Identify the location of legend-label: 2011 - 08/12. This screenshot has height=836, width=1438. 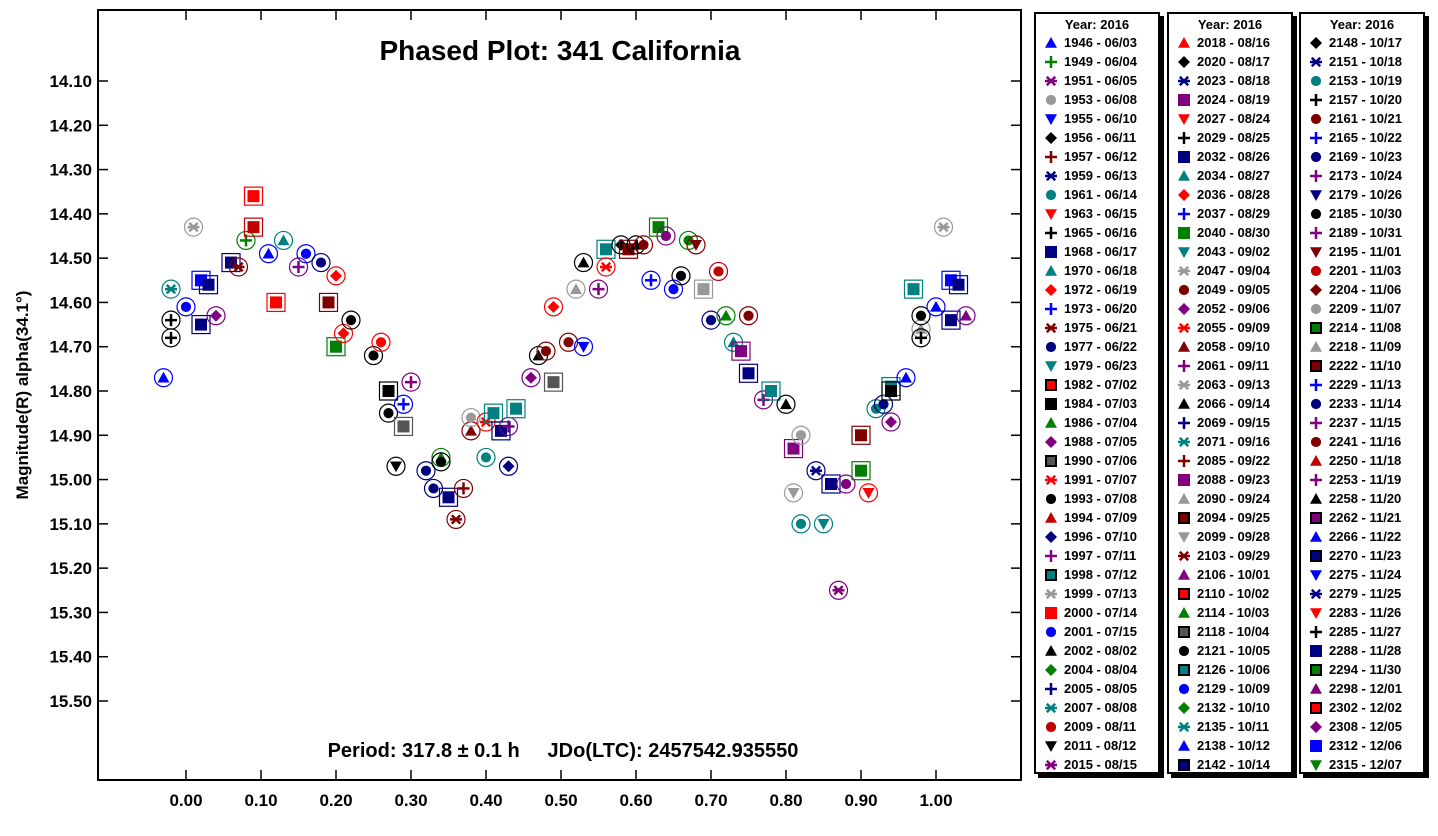
(1100, 745).